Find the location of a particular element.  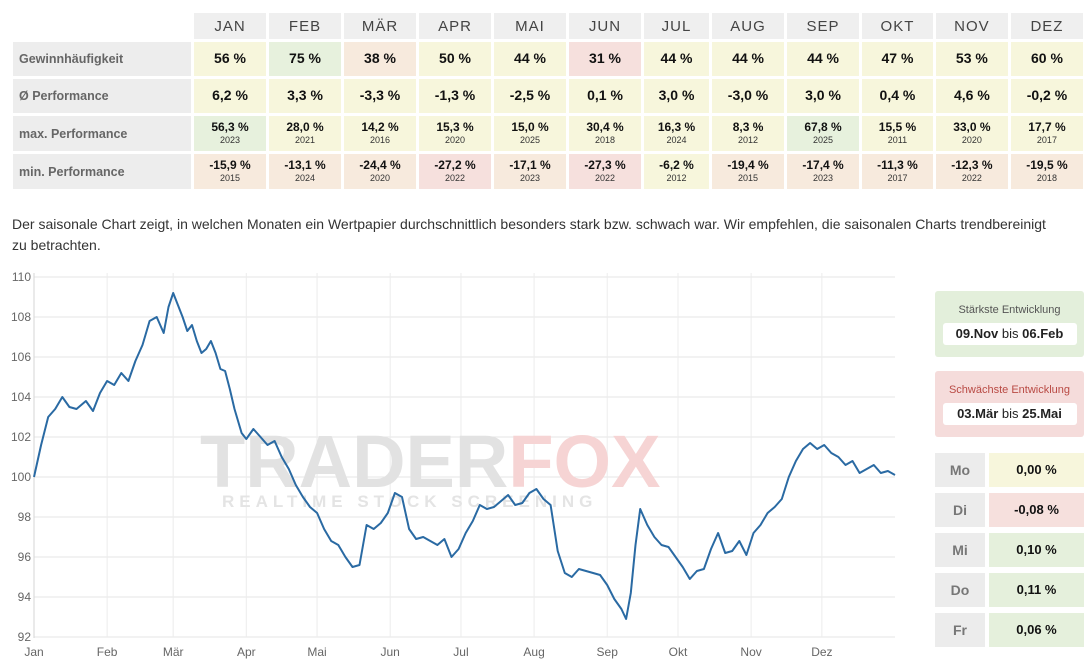

weekday-row-mi: Mi 0,10 % is located at coordinates (1009, 550).